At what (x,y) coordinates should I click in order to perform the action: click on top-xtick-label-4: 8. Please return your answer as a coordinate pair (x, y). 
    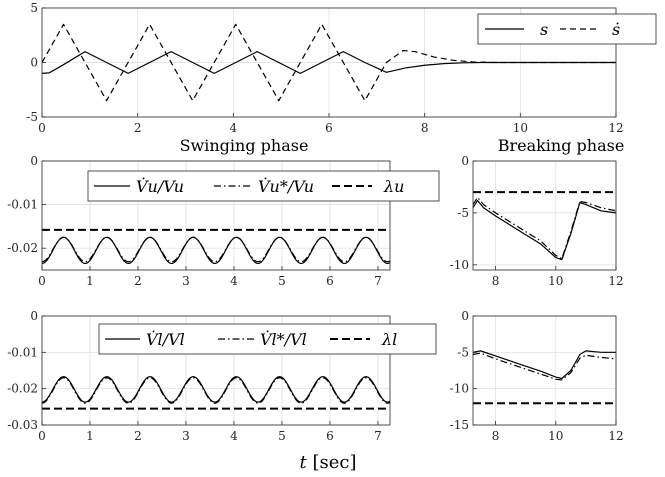
    Looking at the image, I should click on (425, 128).